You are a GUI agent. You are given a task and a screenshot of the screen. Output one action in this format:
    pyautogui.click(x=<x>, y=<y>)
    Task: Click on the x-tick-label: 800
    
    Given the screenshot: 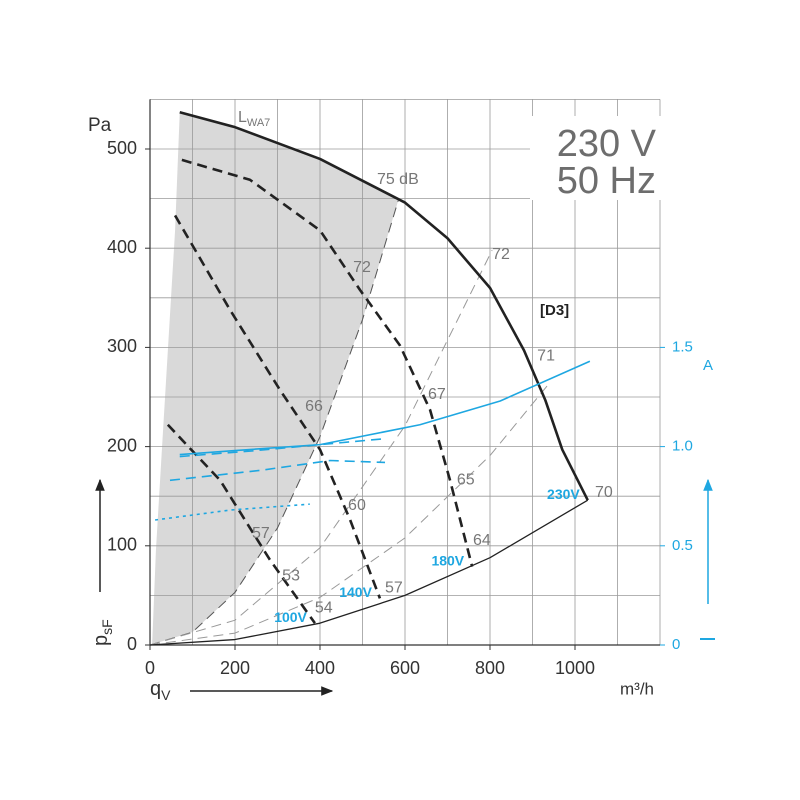 What is the action you would take?
    pyautogui.click(x=490, y=668)
    